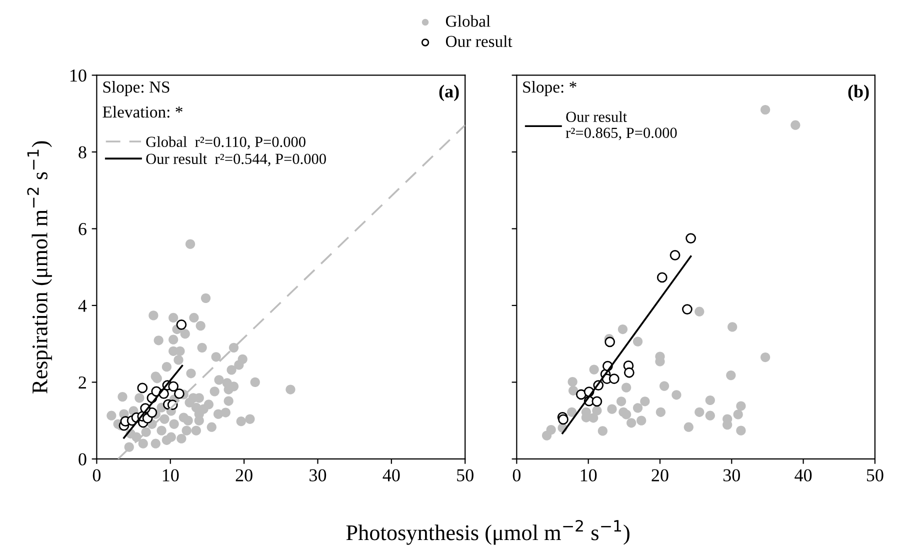  I want to click on legend-label: Global, so click(468, 21).